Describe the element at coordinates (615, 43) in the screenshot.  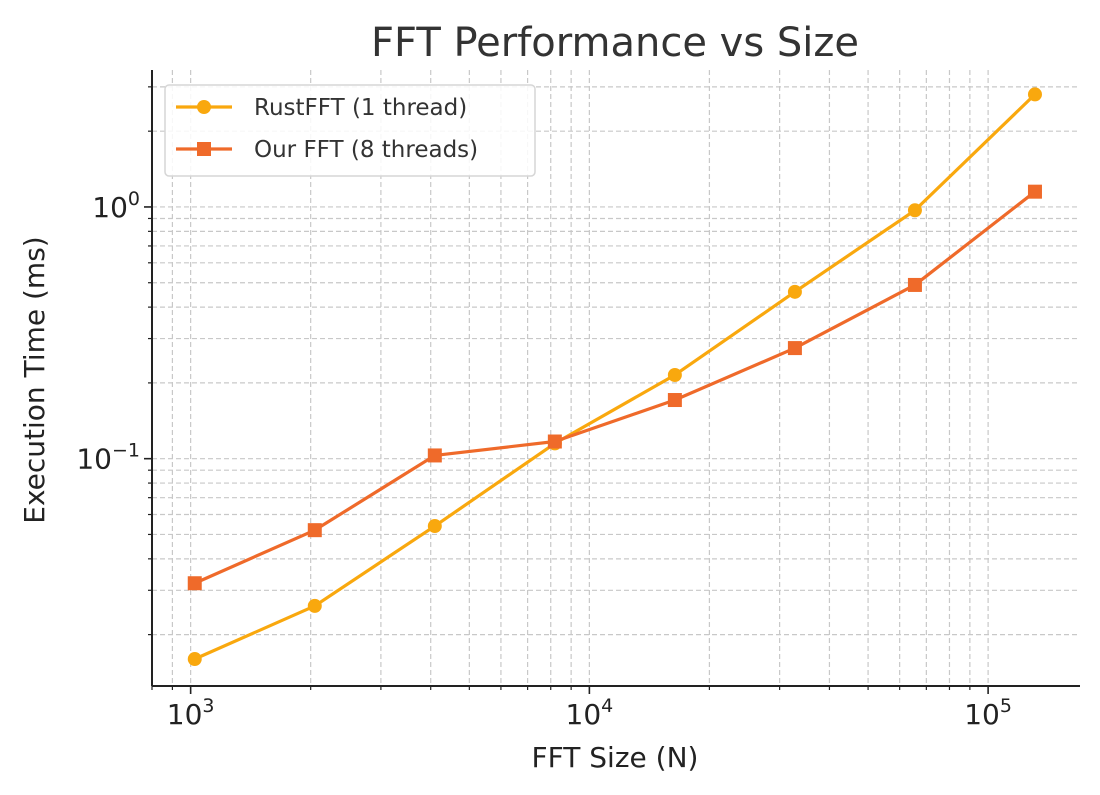
I see `chart-title: FFT Performance vs Size` at that location.